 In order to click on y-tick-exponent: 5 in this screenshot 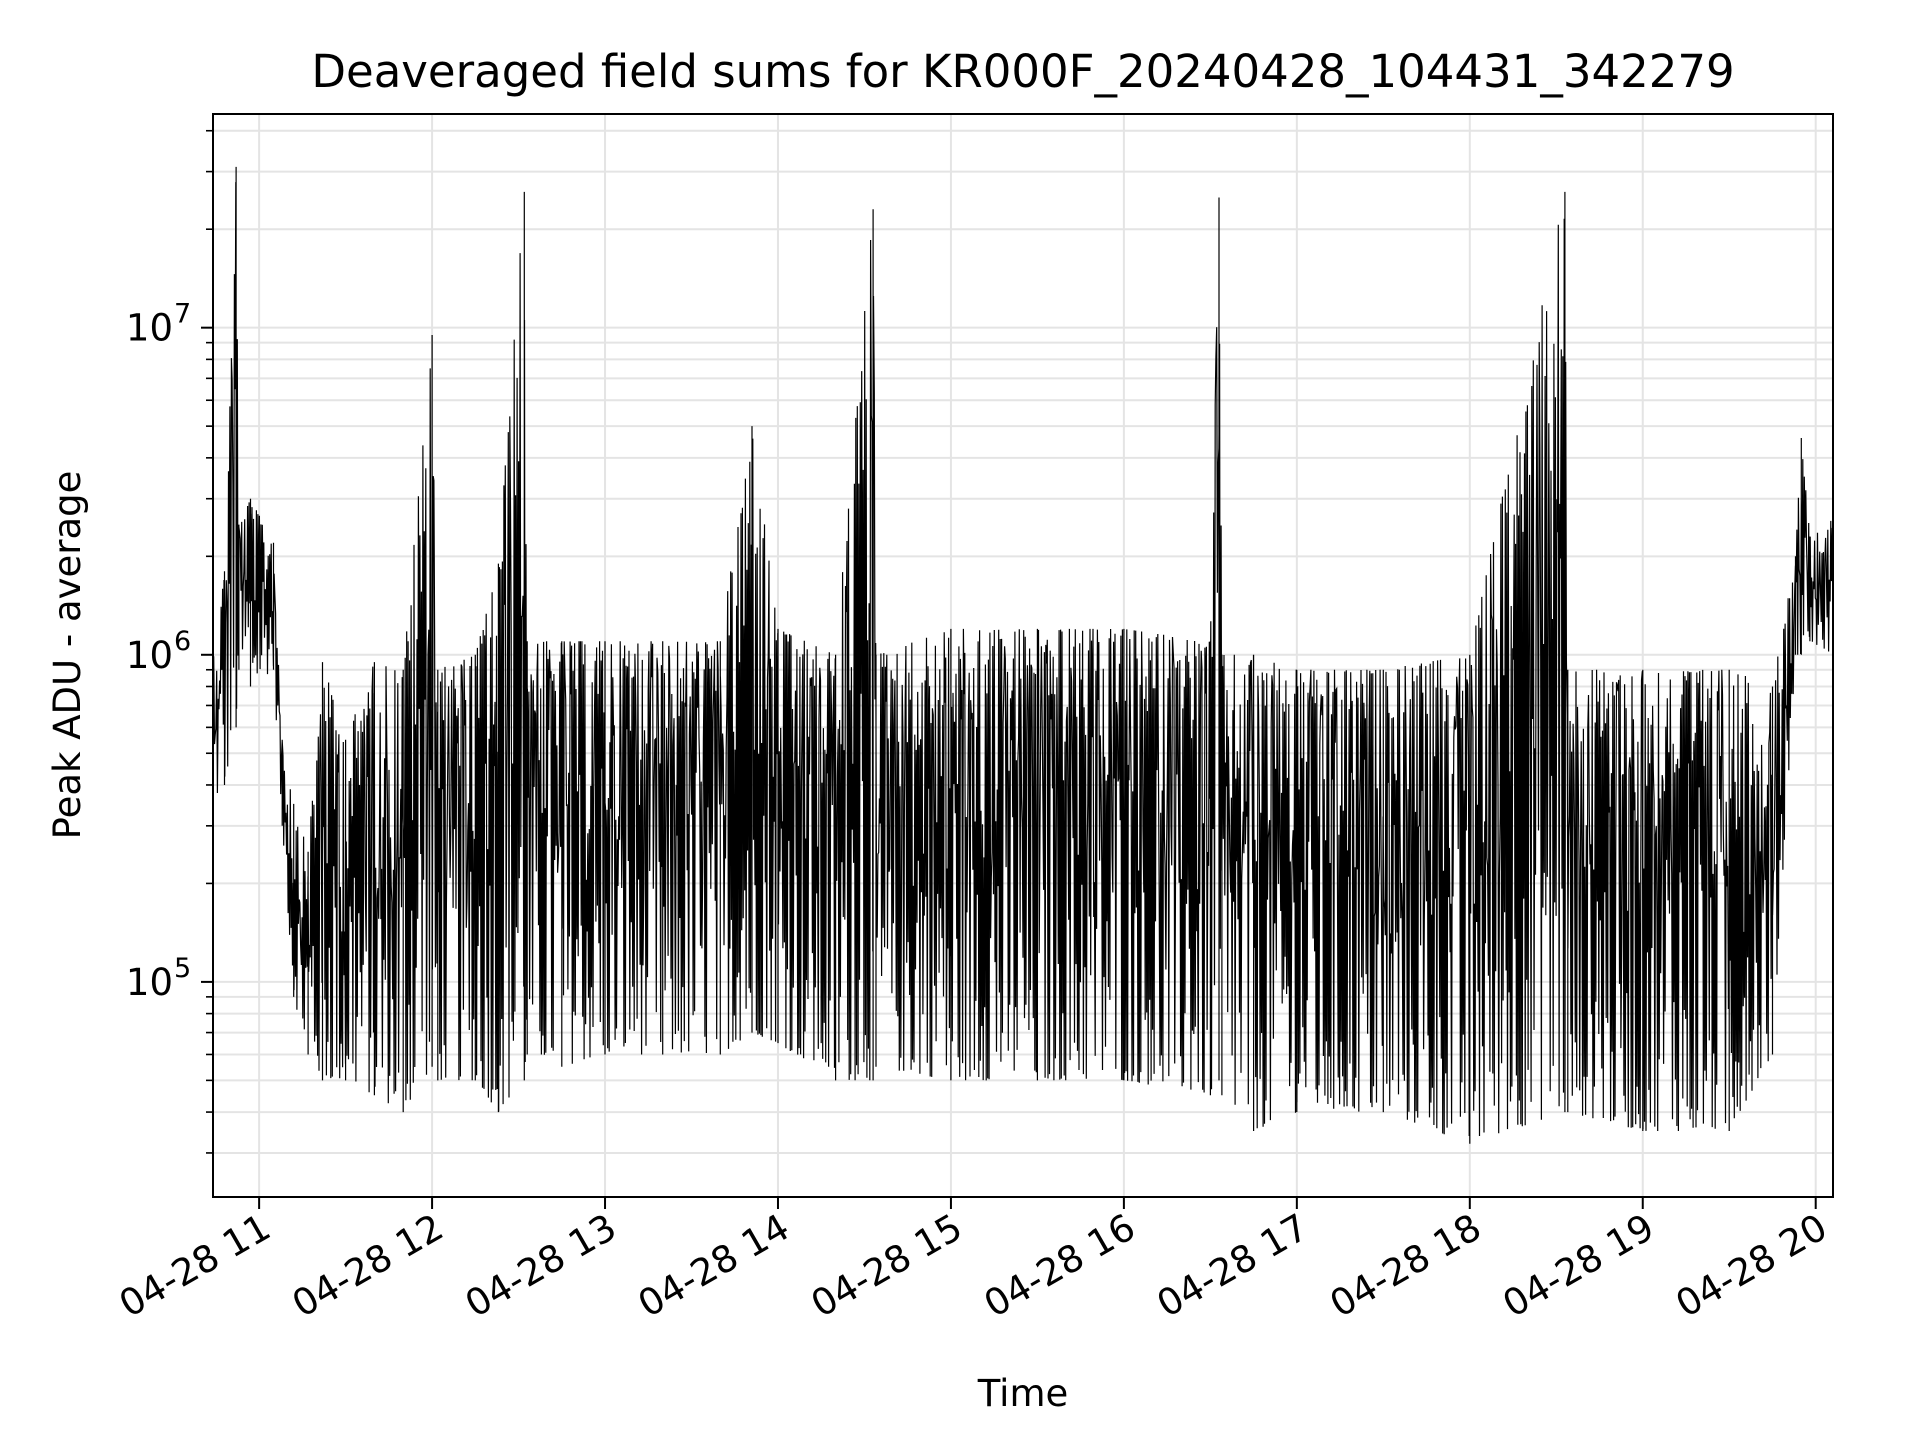, I will do `click(182, 968)`.